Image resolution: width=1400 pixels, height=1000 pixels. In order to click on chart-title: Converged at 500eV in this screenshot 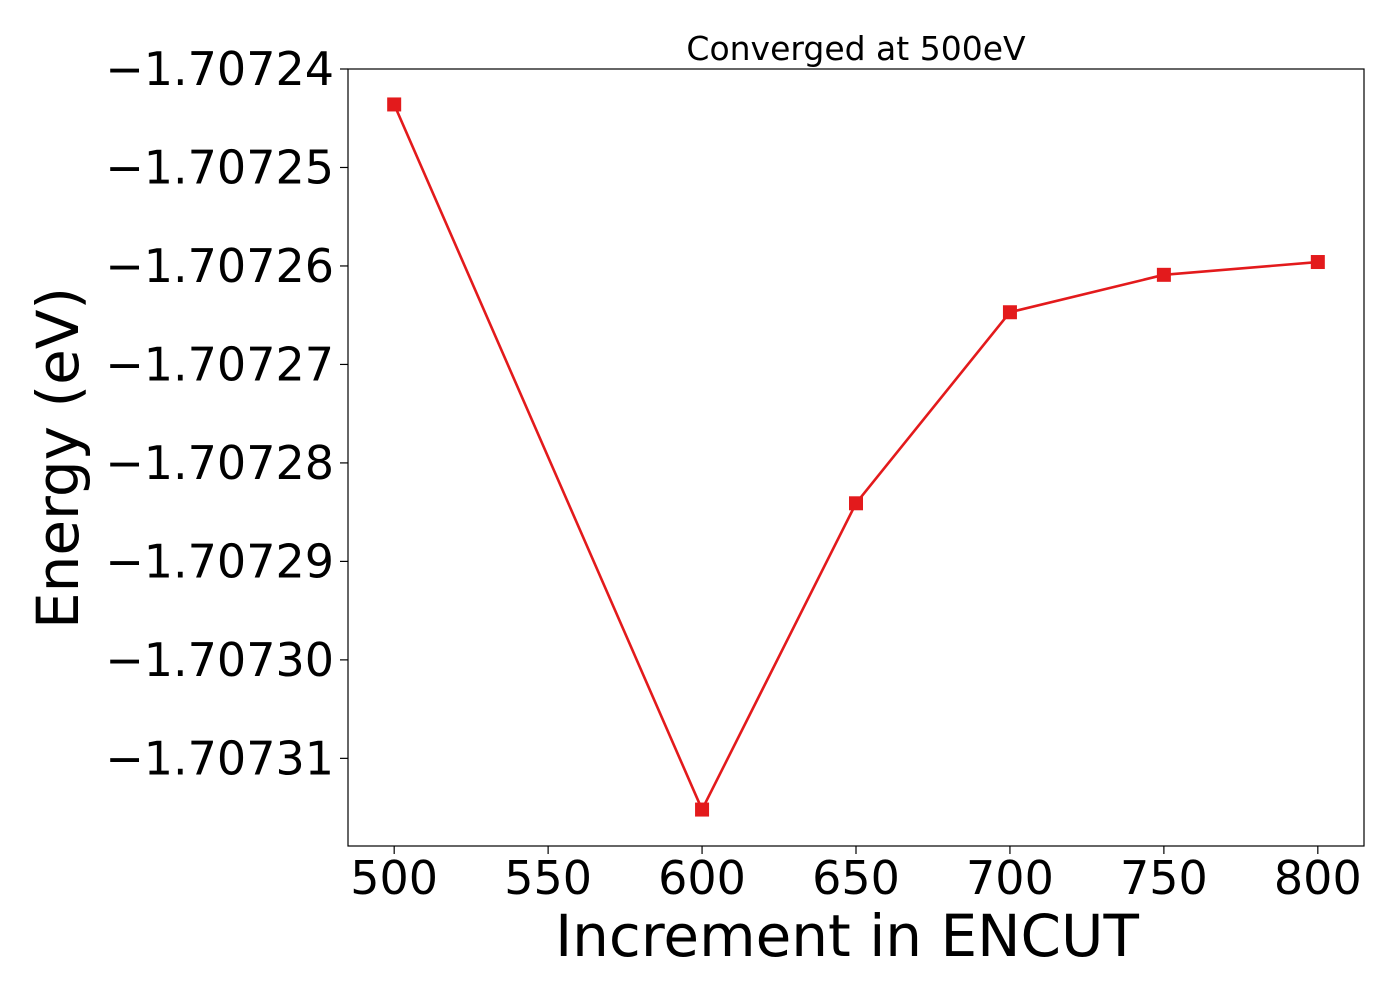, I will do `click(856, 48)`.